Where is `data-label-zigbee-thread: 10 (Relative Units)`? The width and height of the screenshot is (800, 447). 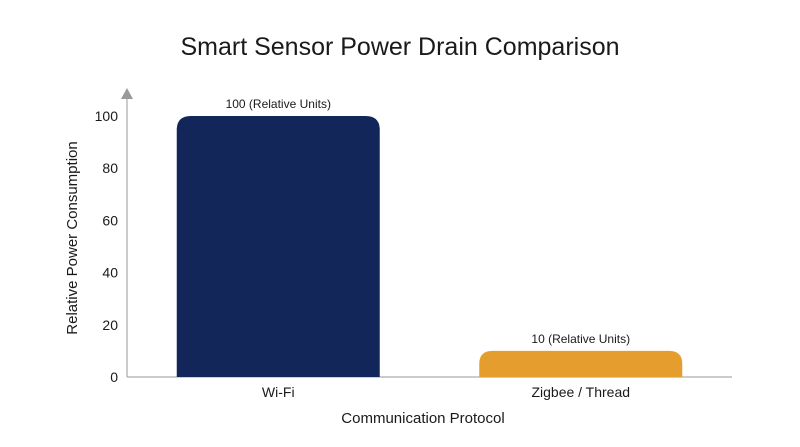
data-label-zigbee-thread: 10 (Relative Units) is located at coordinates (580, 339).